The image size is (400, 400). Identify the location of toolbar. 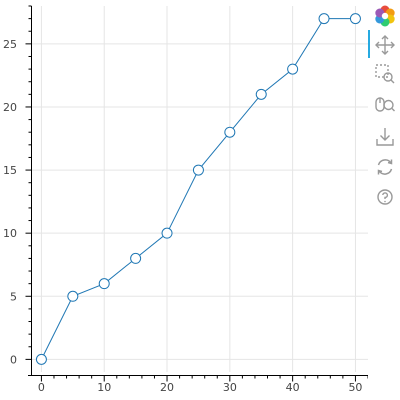
(384, 200).